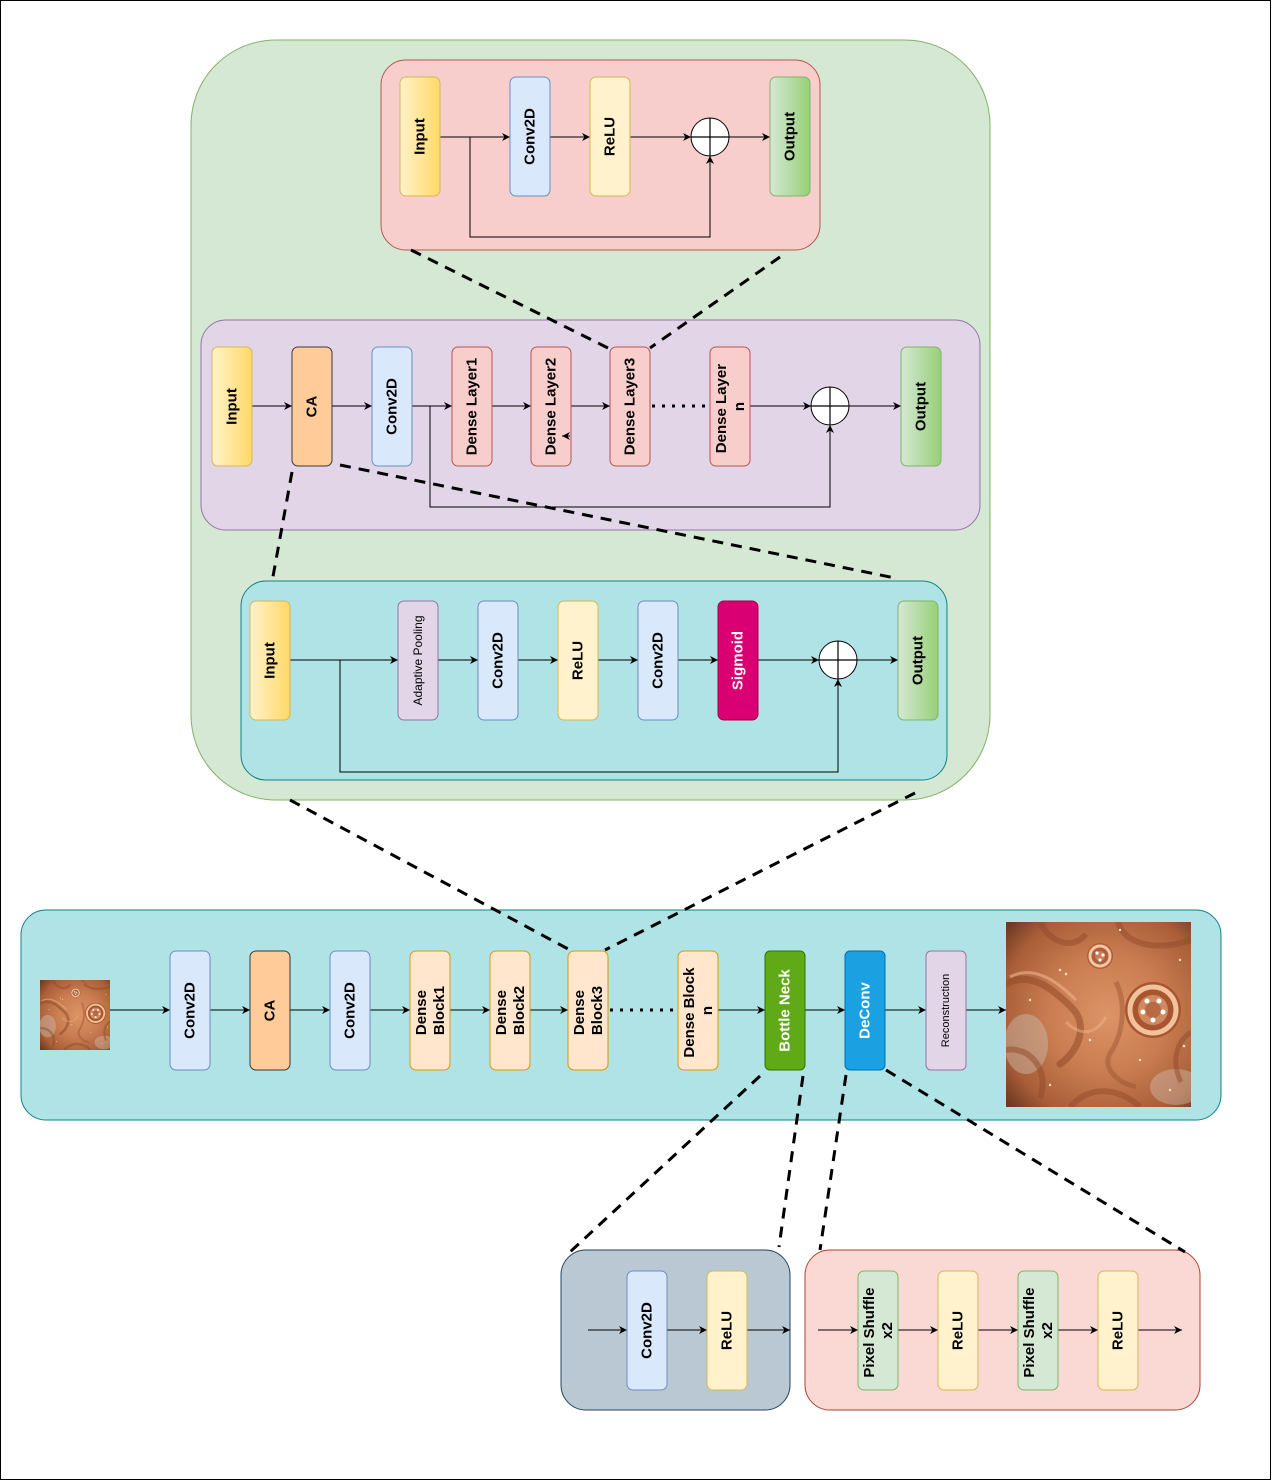  I want to click on dense-layer1-box, so click(472, 406).